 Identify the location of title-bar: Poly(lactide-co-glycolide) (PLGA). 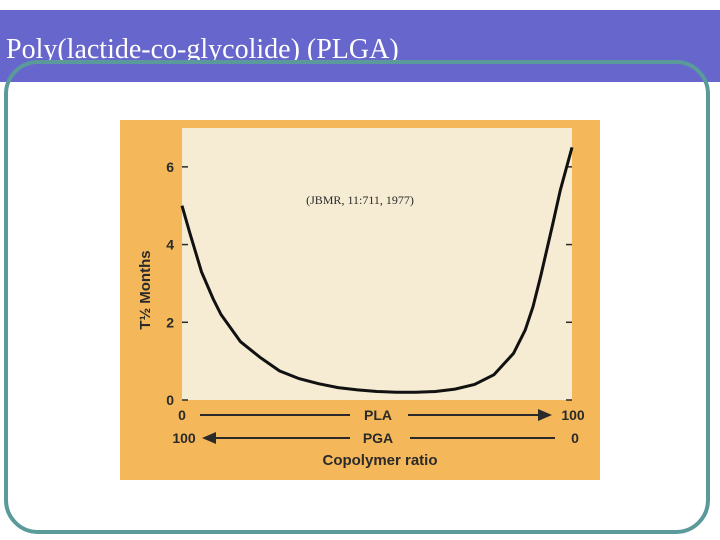
(360, 46).